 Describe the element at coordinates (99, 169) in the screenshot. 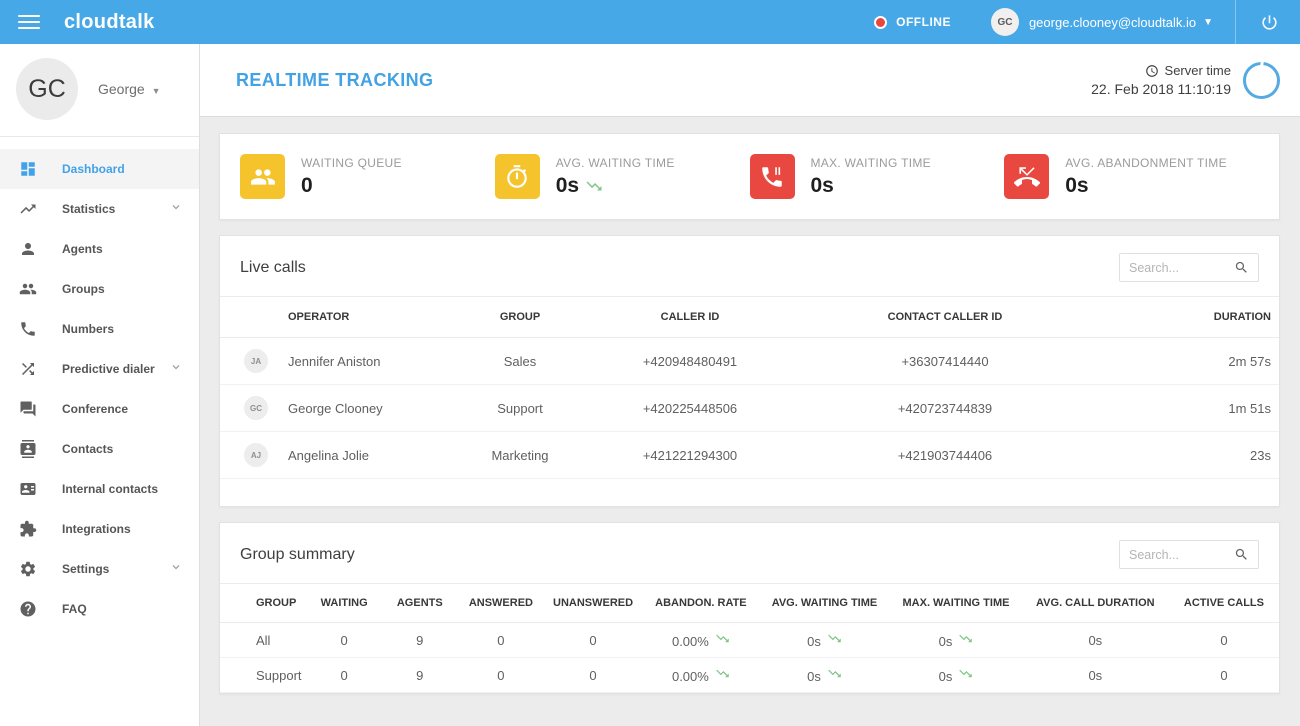

I see `sidebar-item-dashboard: Dashboard` at that location.